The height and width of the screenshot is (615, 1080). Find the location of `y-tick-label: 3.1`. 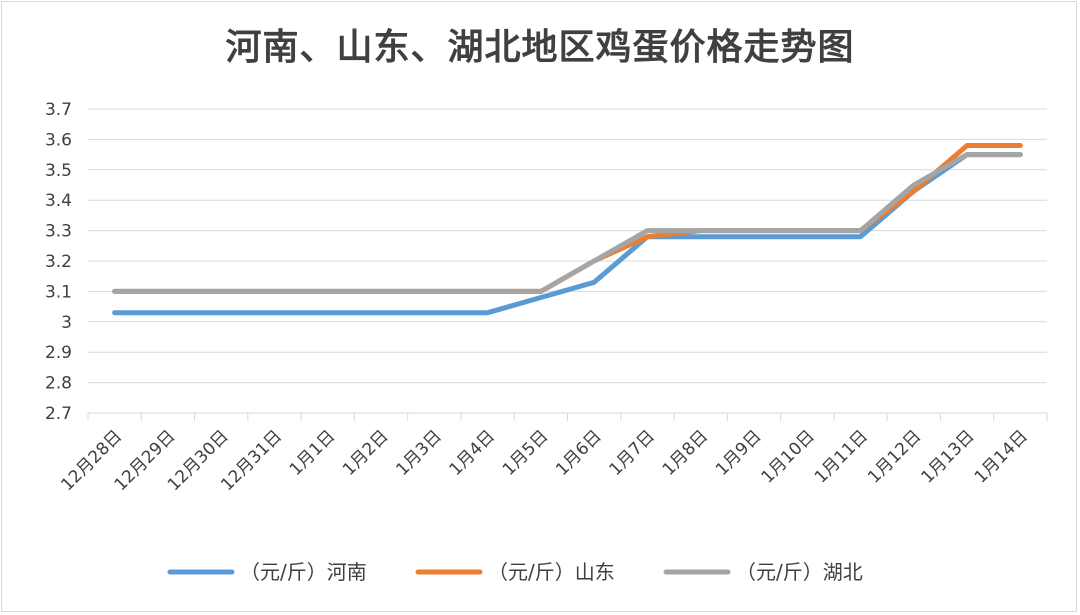

y-tick-label: 3.1 is located at coordinates (58, 292).